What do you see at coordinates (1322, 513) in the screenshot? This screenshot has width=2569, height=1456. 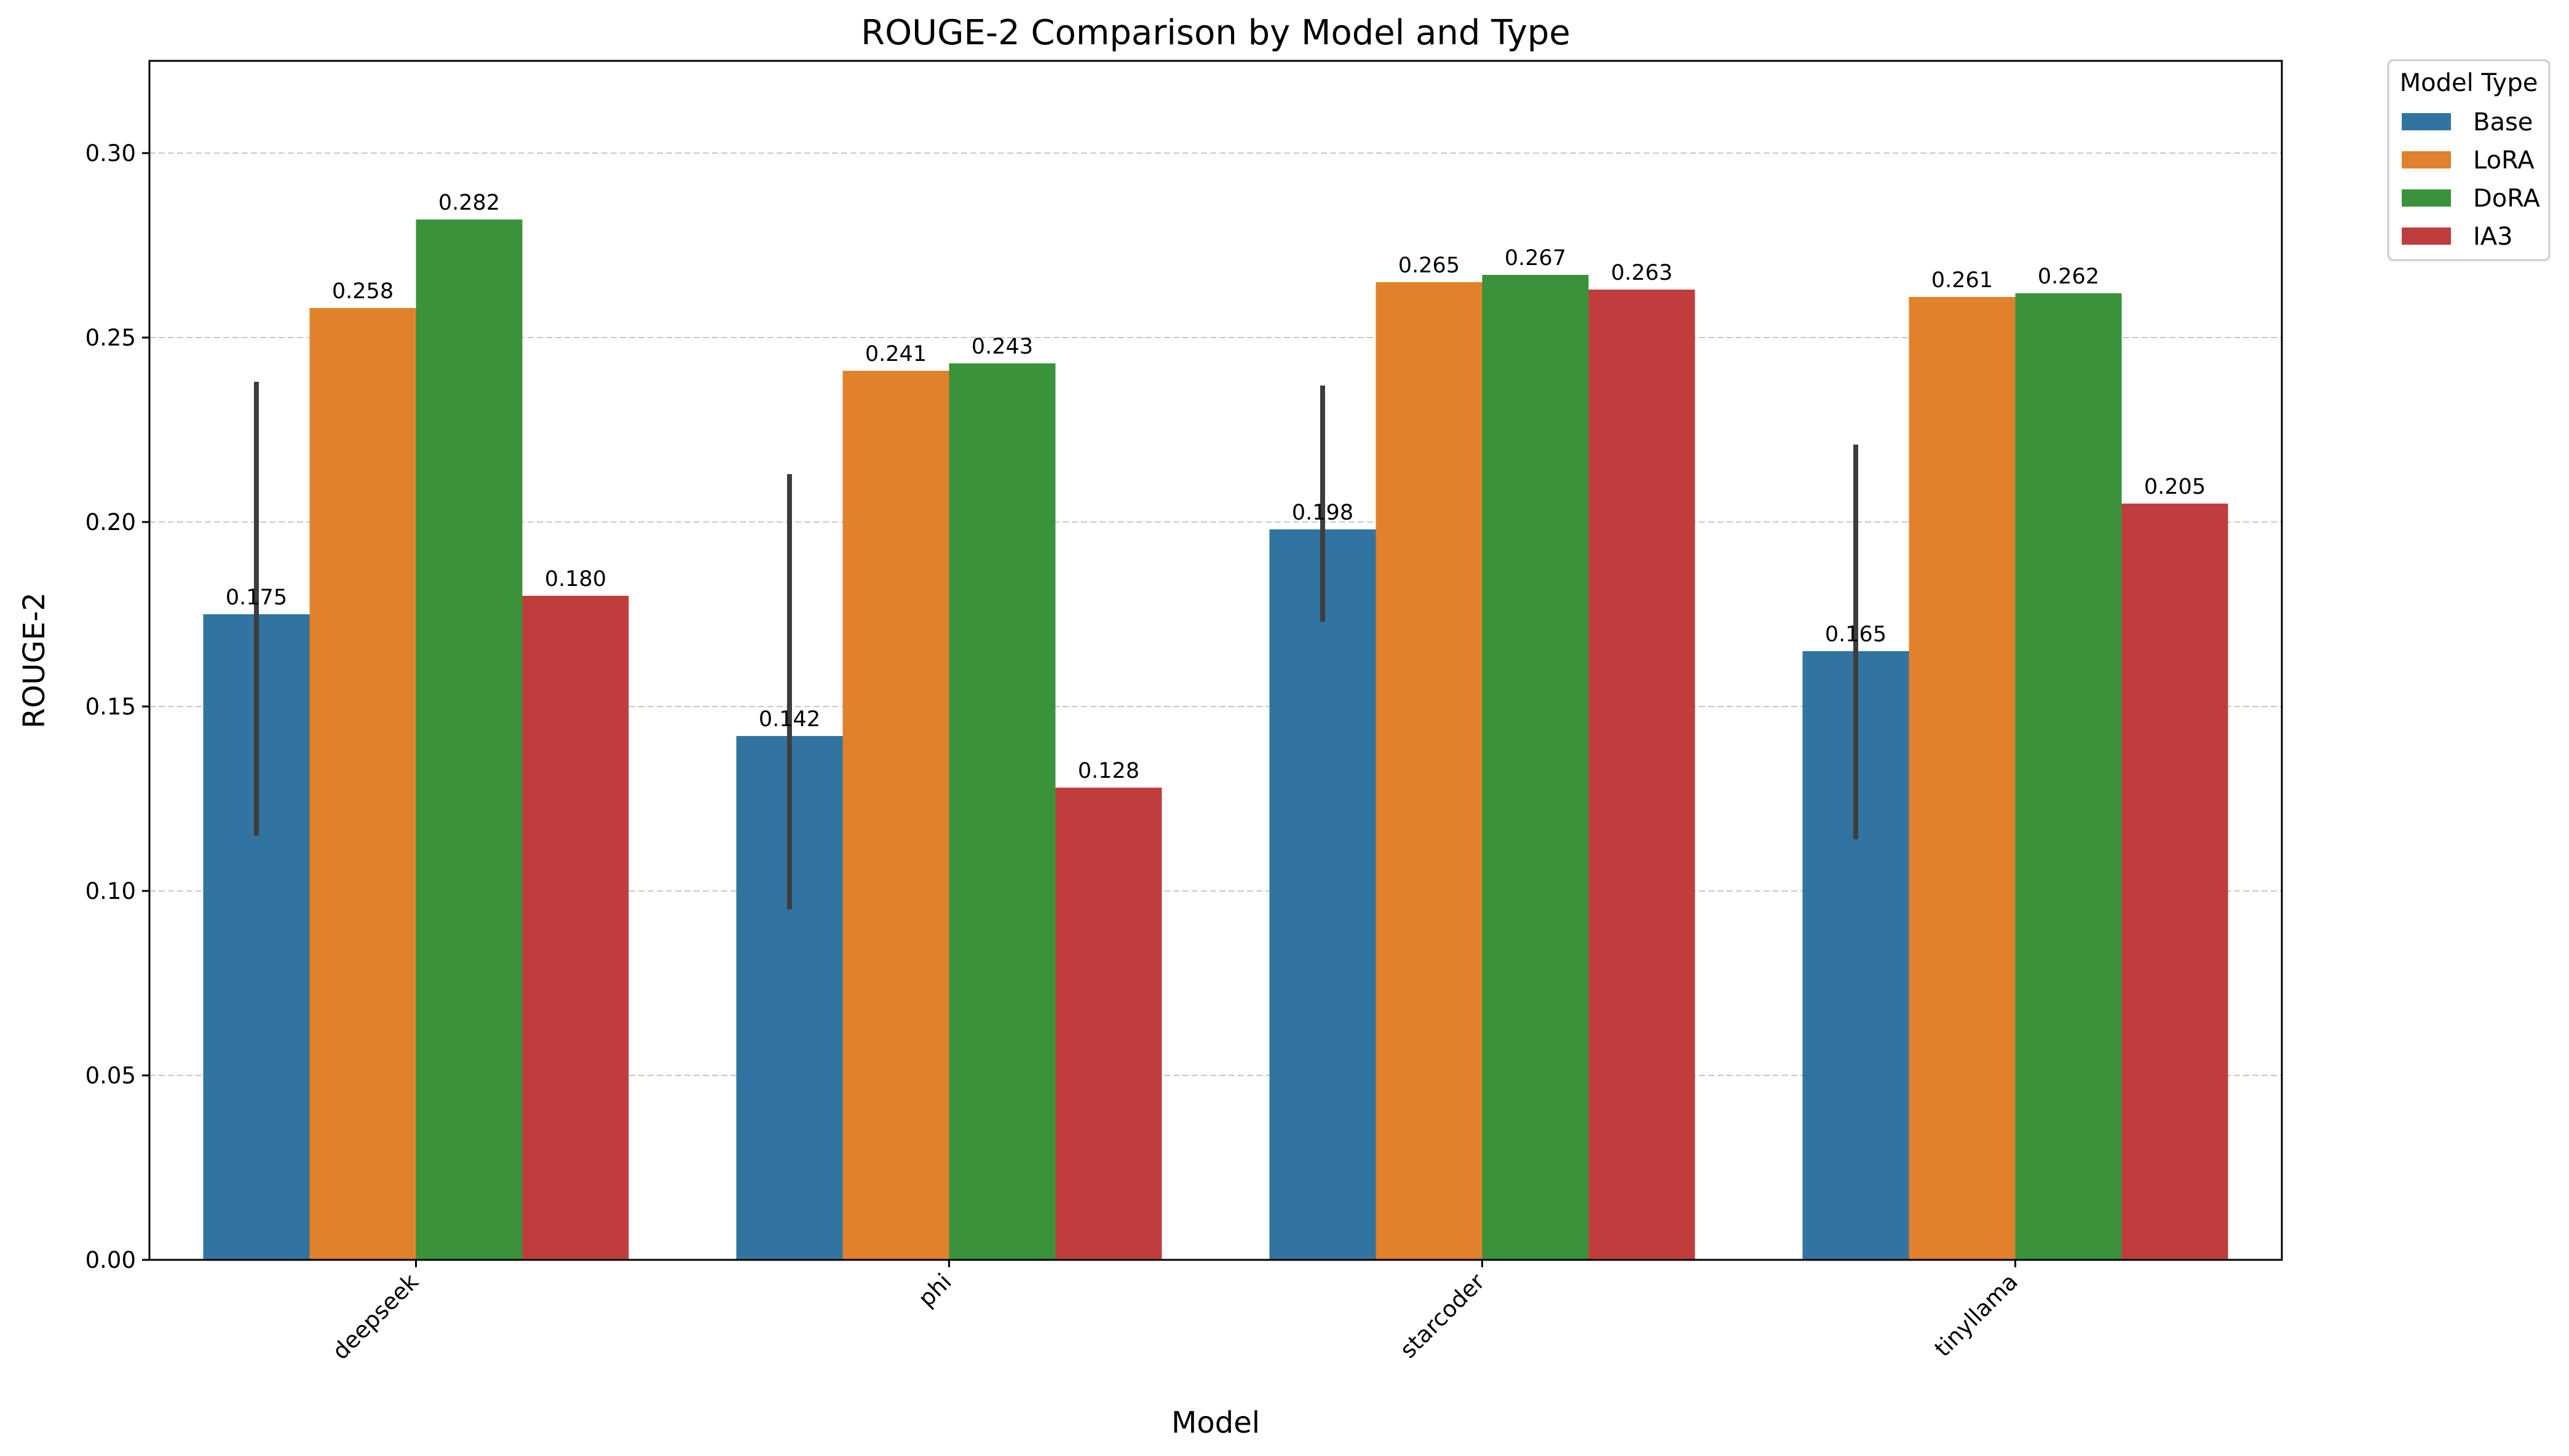 I see `data-label: 0.198` at bounding box center [1322, 513].